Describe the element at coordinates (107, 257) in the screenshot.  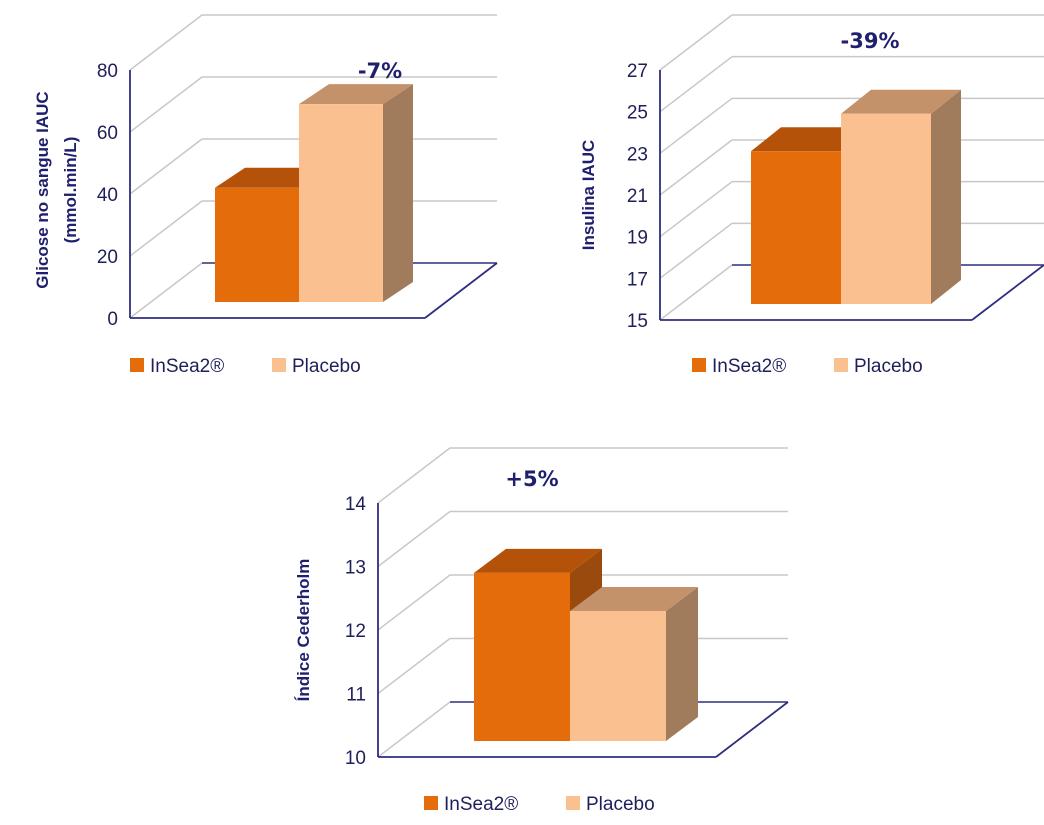
I see `y-tick-label: 20` at that location.